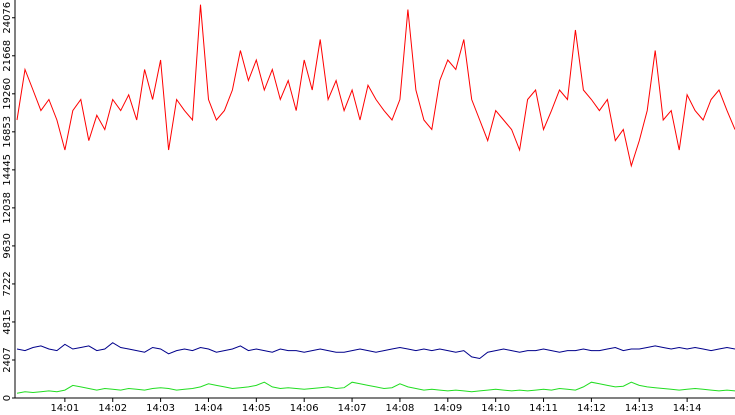  What do you see at coordinates (112, 408) in the screenshot?
I see `x-tick-label: 14:02` at bounding box center [112, 408].